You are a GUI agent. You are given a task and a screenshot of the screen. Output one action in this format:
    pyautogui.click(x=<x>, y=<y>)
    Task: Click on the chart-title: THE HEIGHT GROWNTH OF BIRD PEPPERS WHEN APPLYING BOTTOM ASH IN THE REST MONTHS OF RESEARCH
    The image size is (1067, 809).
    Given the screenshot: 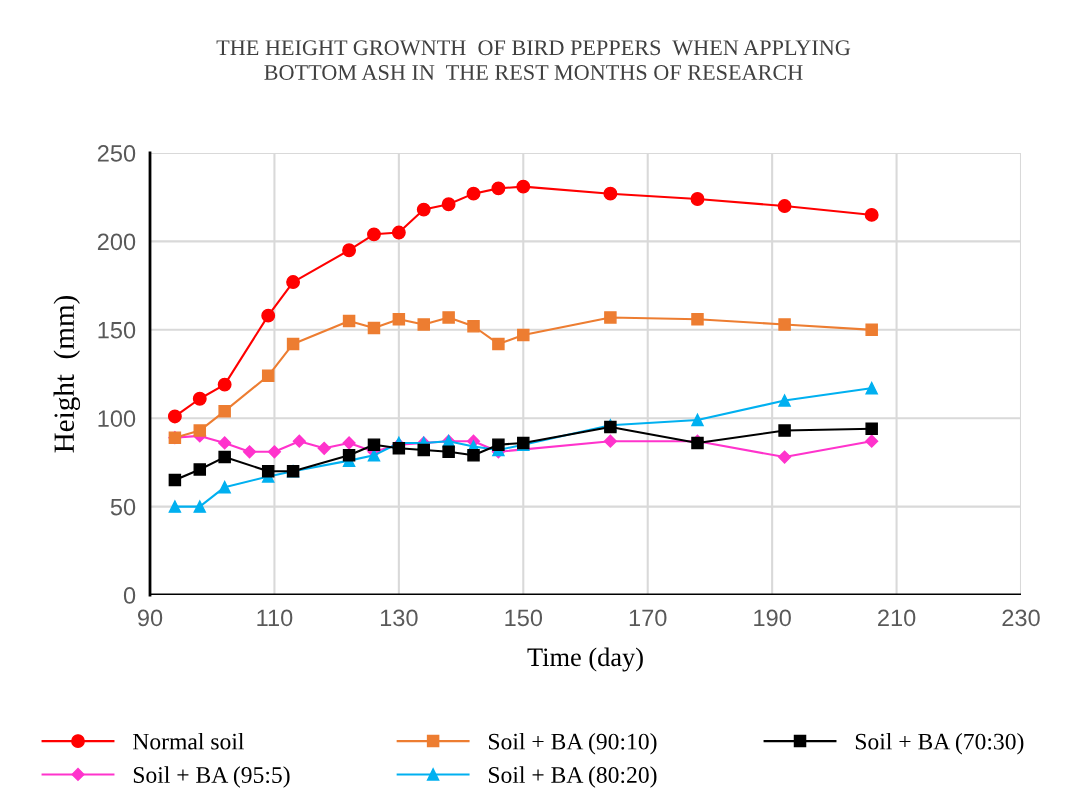 What is the action you would take?
    pyautogui.click(x=533, y=60)
    